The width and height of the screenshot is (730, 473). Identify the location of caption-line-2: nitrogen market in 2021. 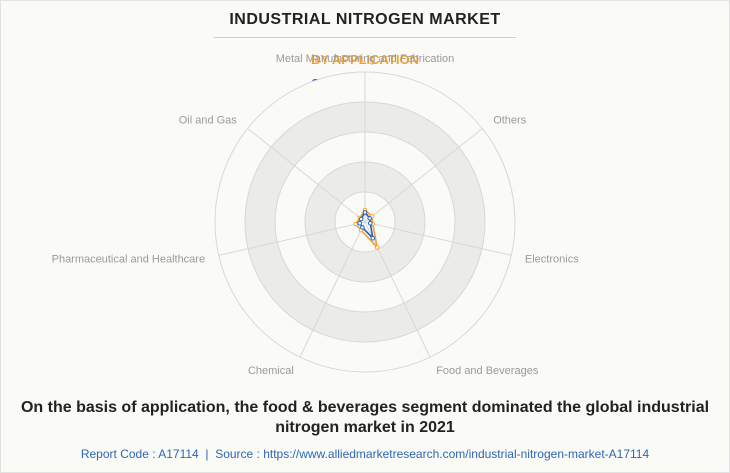
(365, 427).